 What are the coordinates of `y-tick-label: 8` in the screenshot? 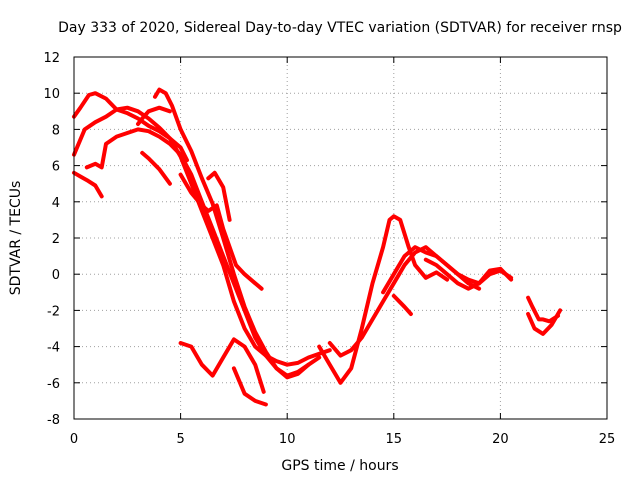 It's located at (56, 130).